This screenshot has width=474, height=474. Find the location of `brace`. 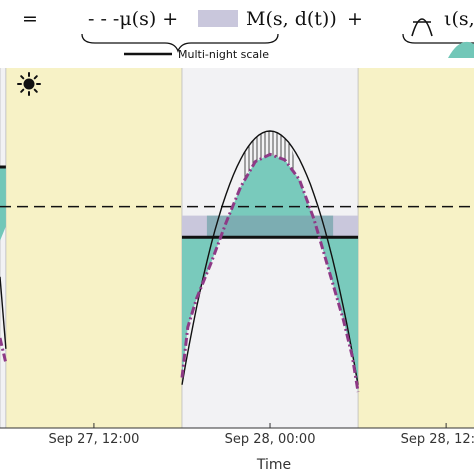

brace is located at coordinates (180, 43).